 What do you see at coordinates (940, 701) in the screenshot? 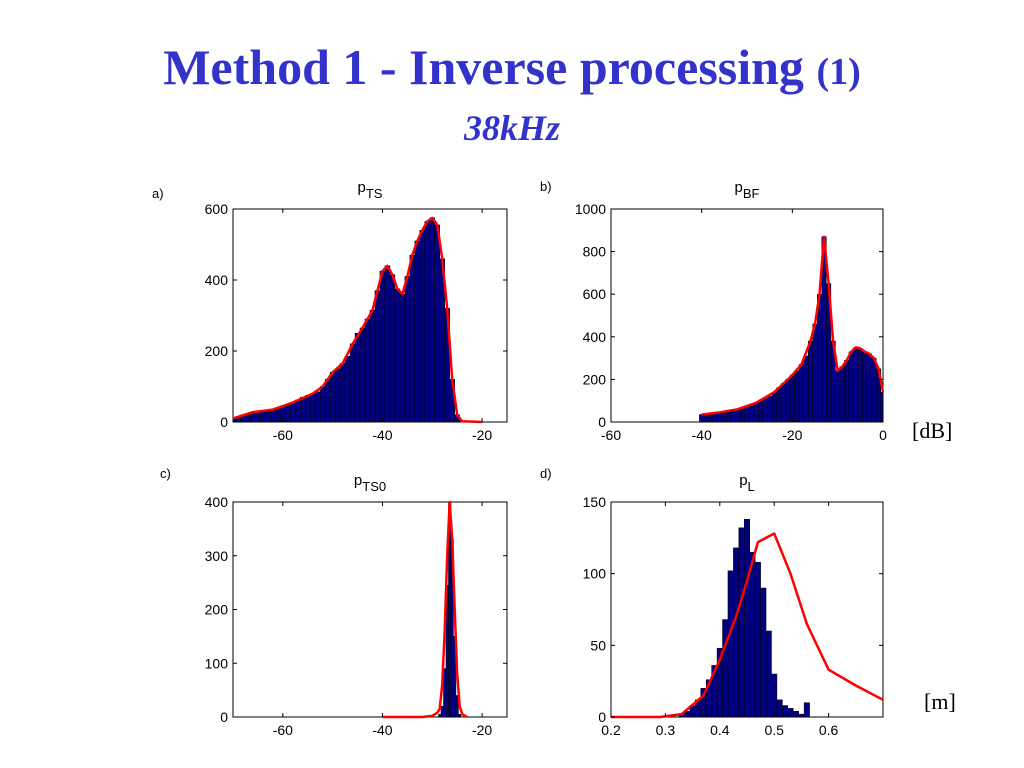
I see `unit-label-m: [m]` at bounding box center [940, 701].